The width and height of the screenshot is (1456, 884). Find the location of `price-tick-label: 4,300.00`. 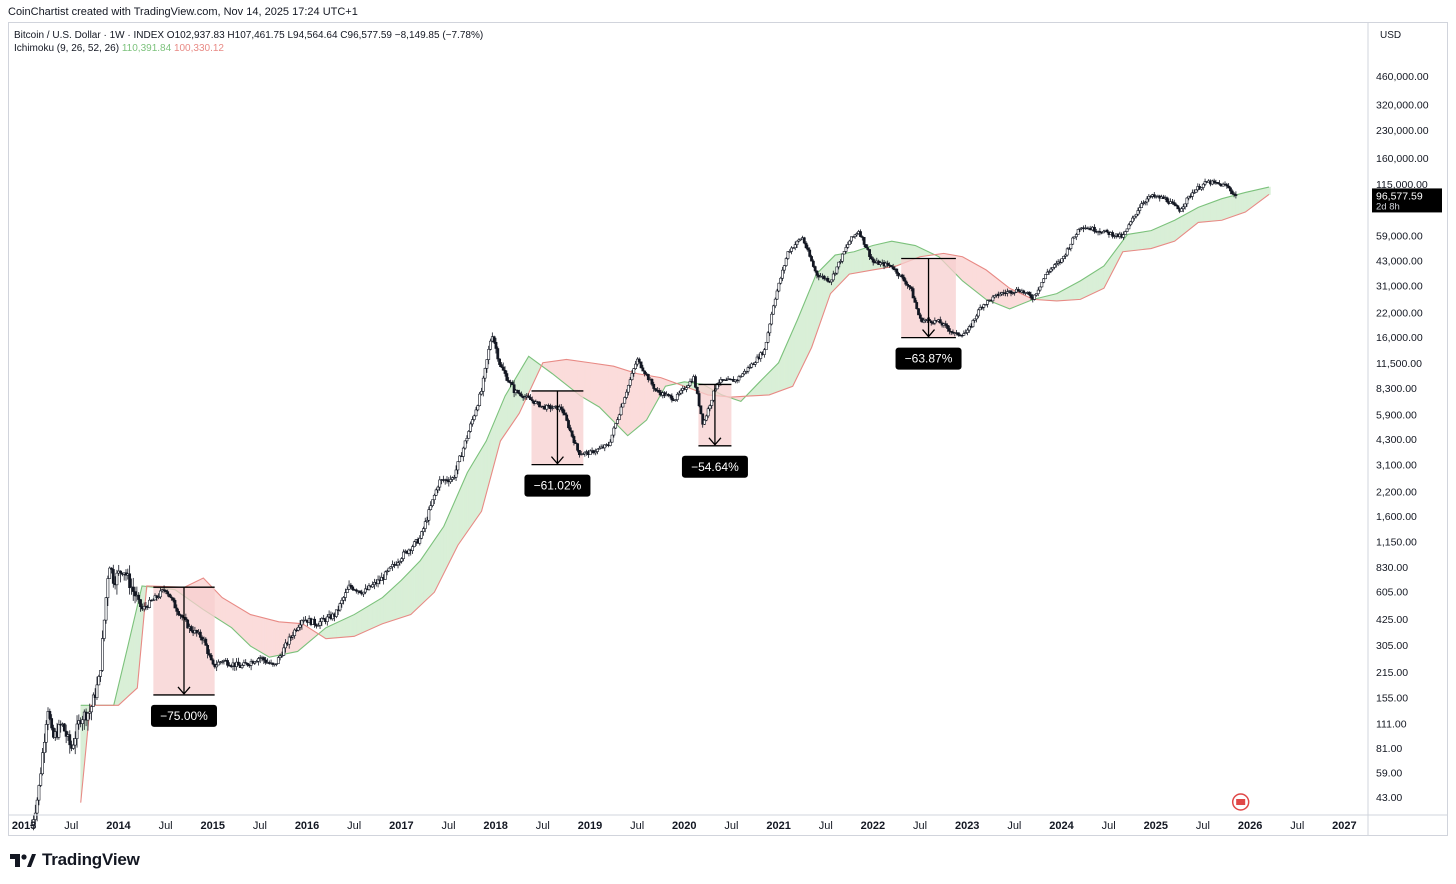

price-tick-label: 4,300.00 is located at coordinates (1396, 440).